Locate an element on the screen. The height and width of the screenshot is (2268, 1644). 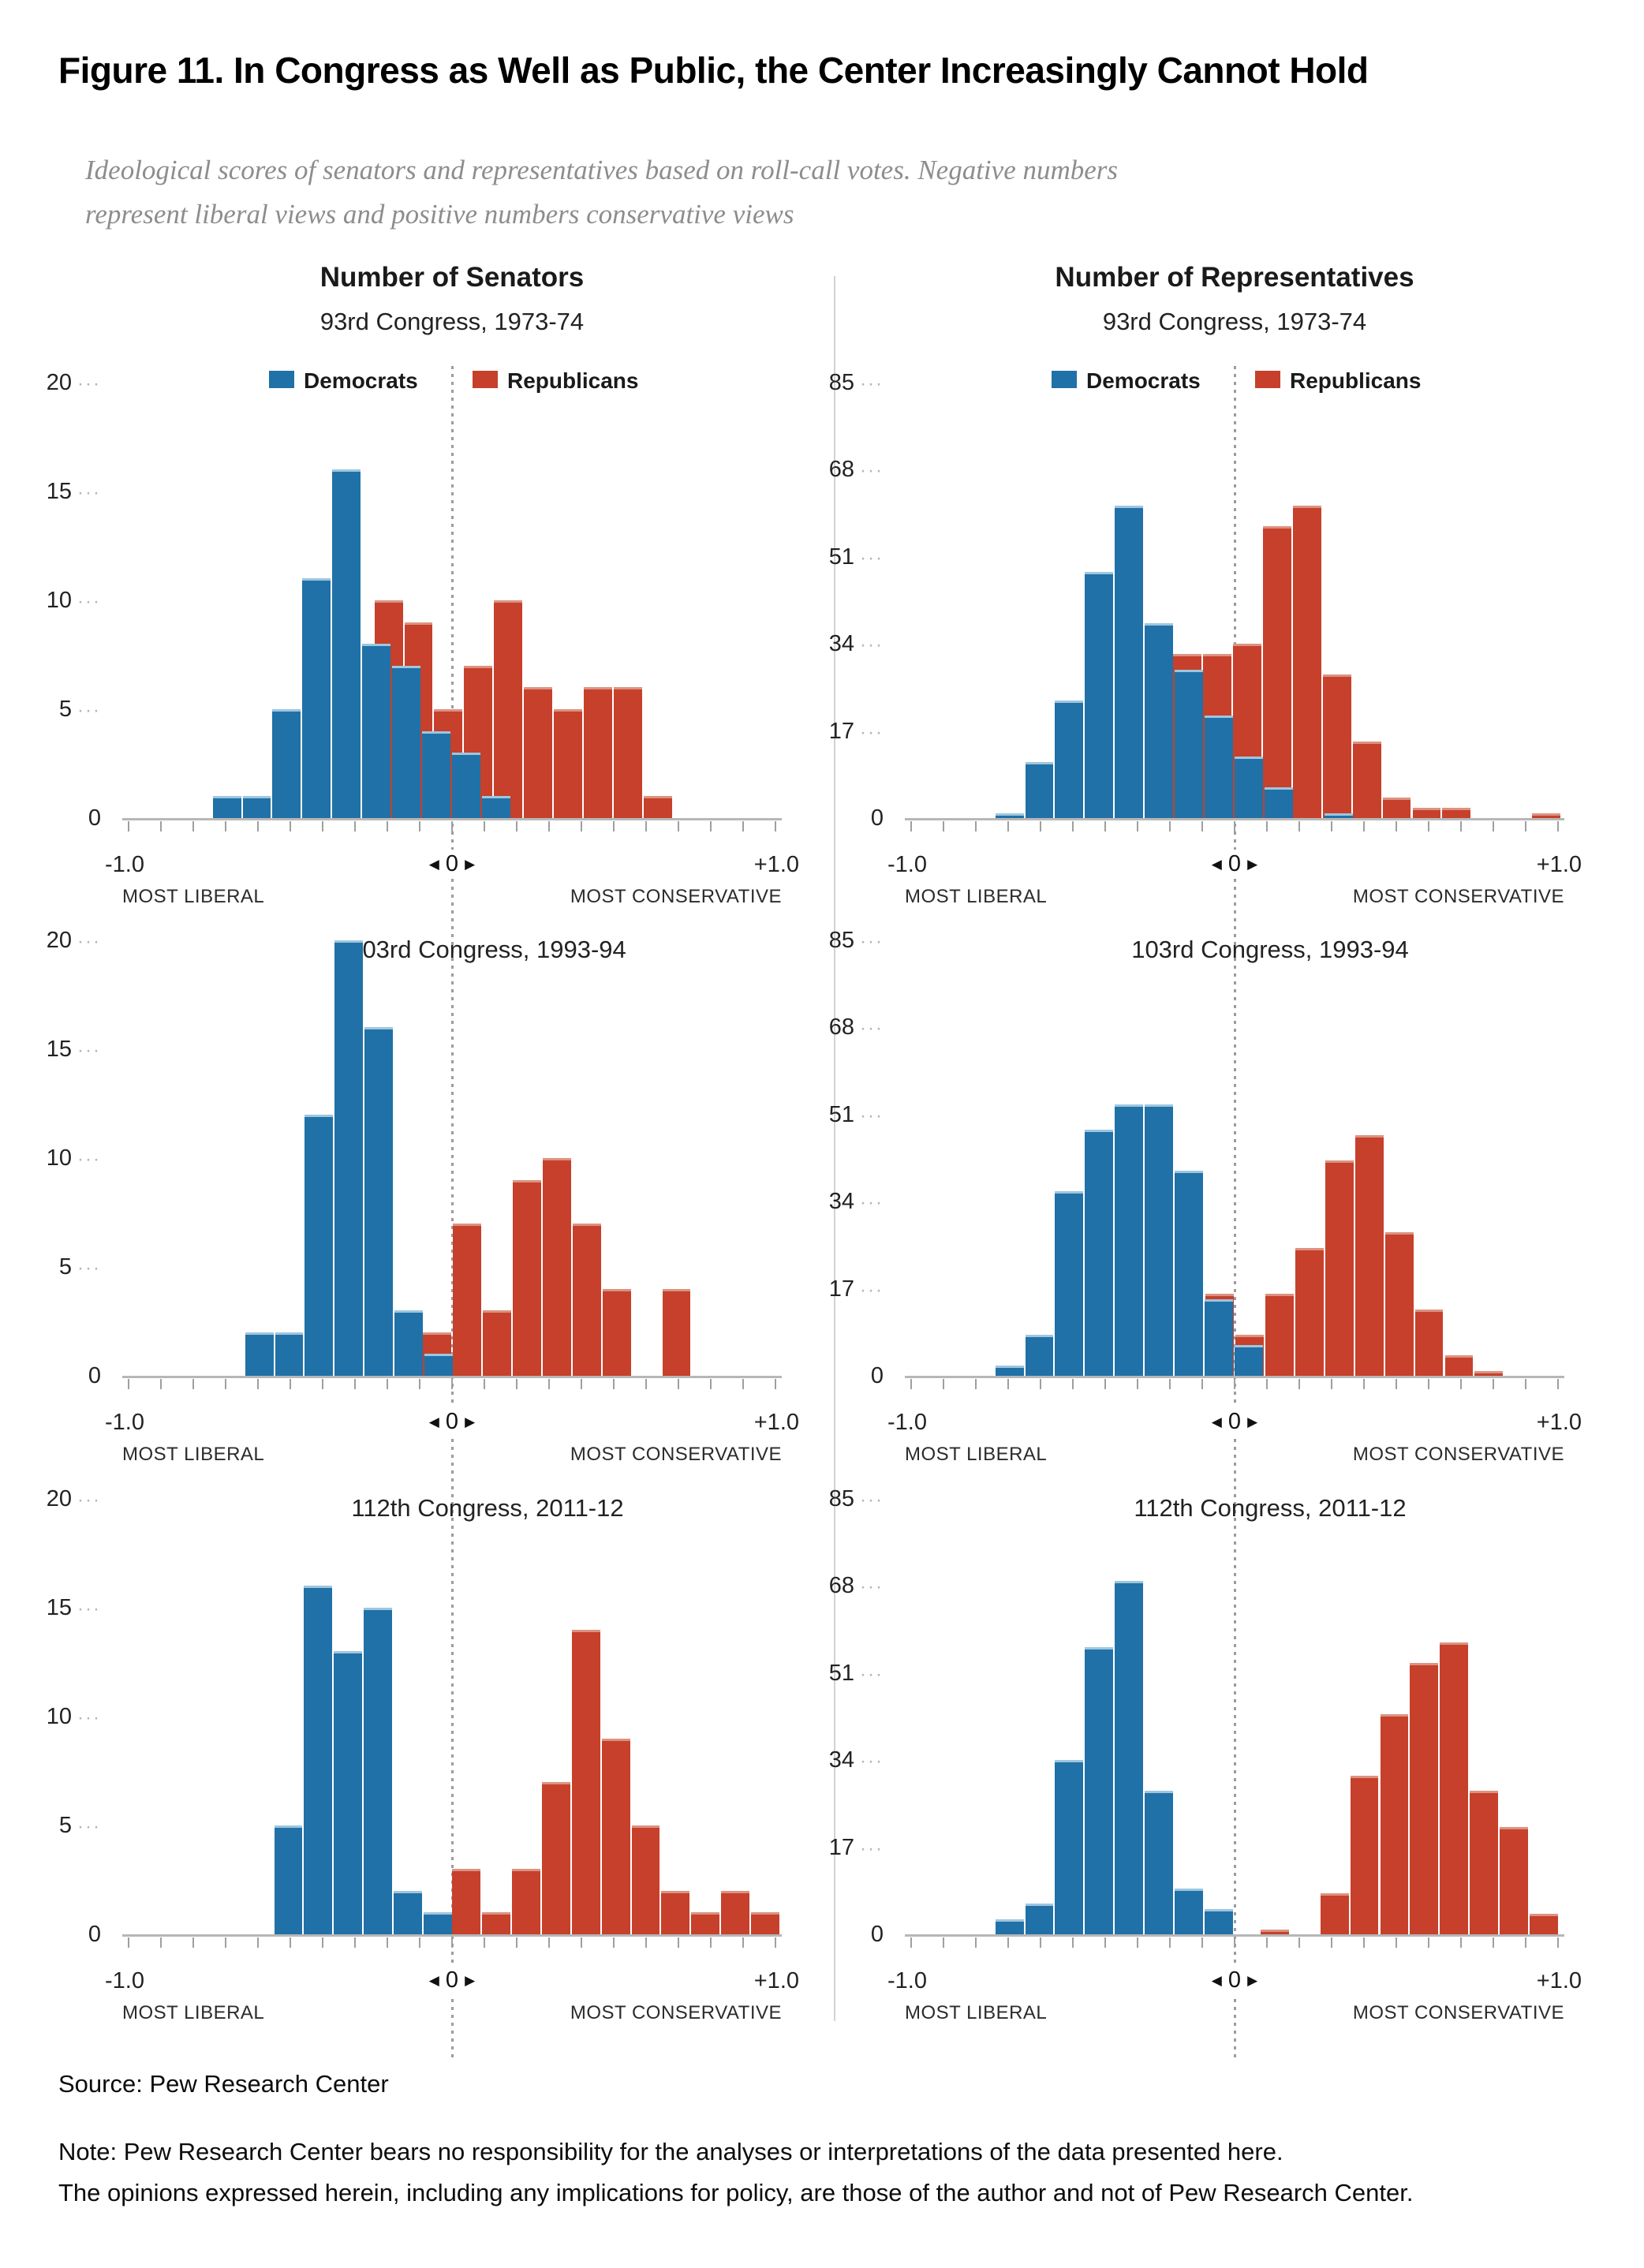
y-tick-label-34: 34 ··· is located at coordinates (830, 1760).